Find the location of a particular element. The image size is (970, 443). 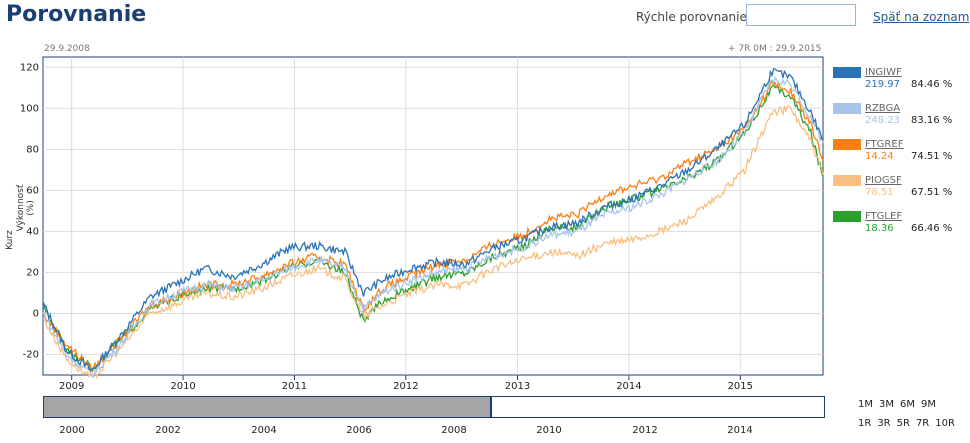

period-button-10r: 10R is located at coordinates (945, 423).